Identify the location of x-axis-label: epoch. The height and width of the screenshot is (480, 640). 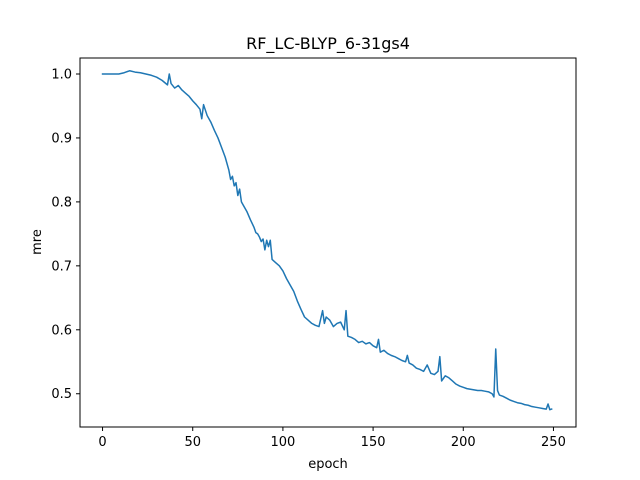
(328, 464).